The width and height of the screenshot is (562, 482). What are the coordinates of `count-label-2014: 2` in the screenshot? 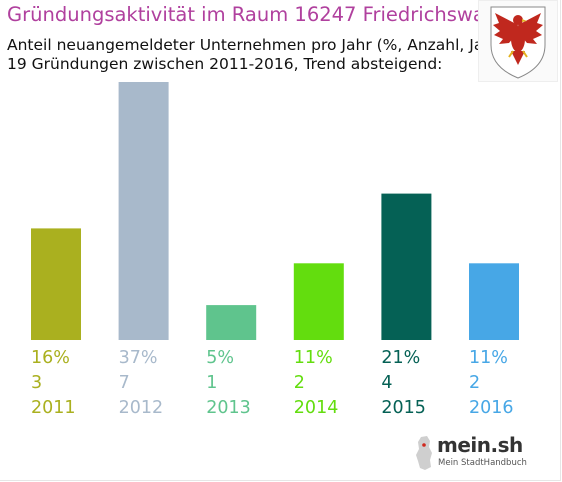 It's located at (299, 383).